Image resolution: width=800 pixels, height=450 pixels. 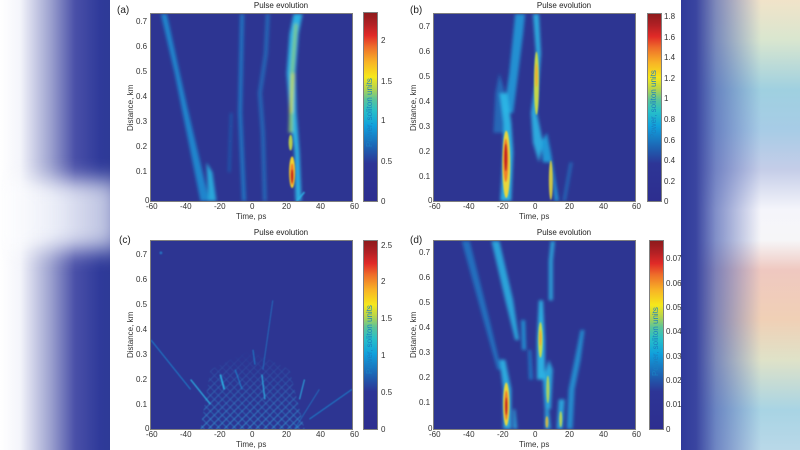 I want to click on panel-b-ctick: 0.6, so click(x=670, y=140).